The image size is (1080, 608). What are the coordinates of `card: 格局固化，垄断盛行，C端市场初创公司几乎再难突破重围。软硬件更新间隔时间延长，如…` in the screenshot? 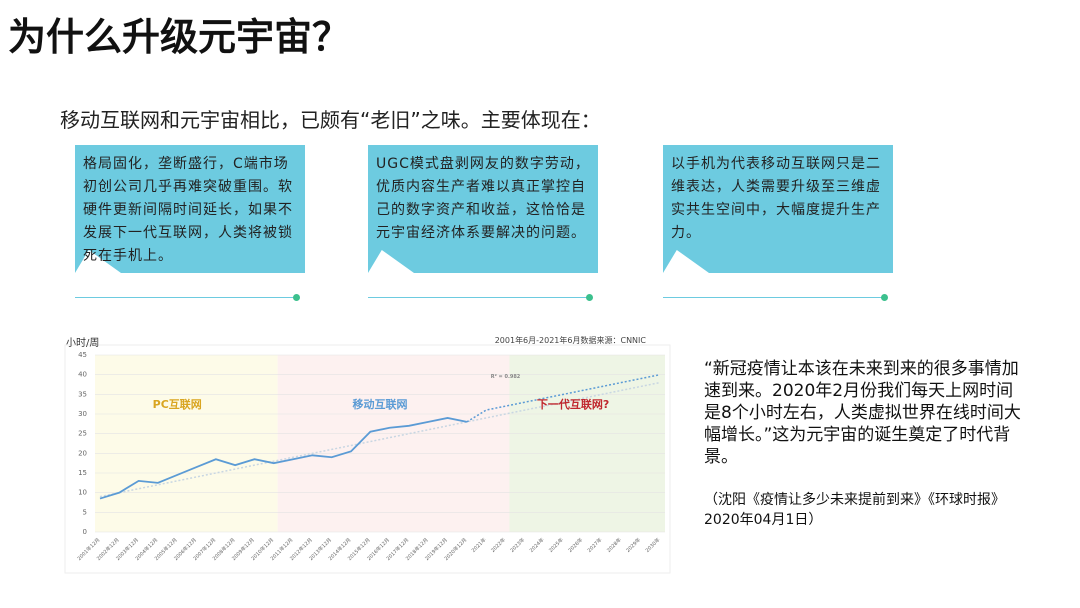 It's located at (190, 225).